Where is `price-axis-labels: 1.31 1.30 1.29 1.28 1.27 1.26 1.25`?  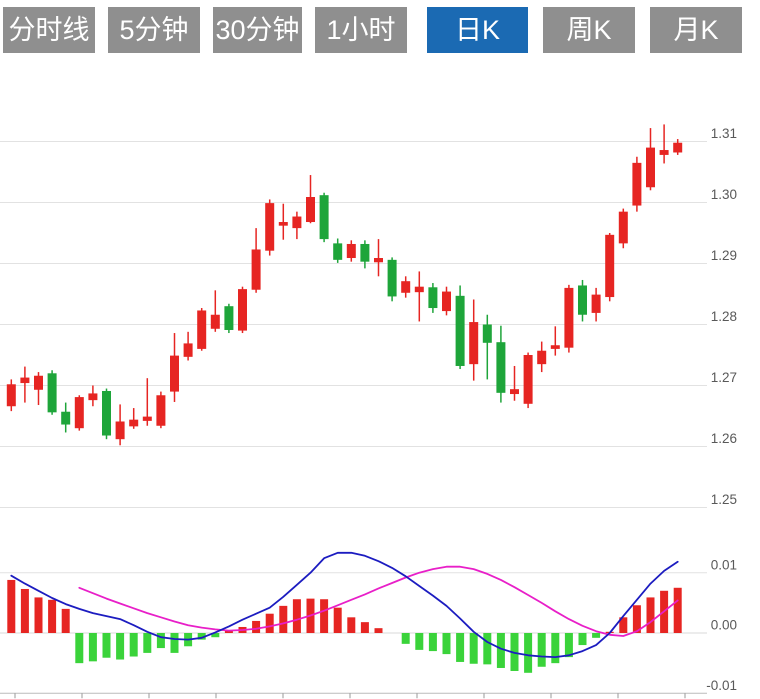 price-axis-labels: 1.31 1.30 1.29 1.28 1.27 1.26 1.25 is located at coordinates (724, 316).